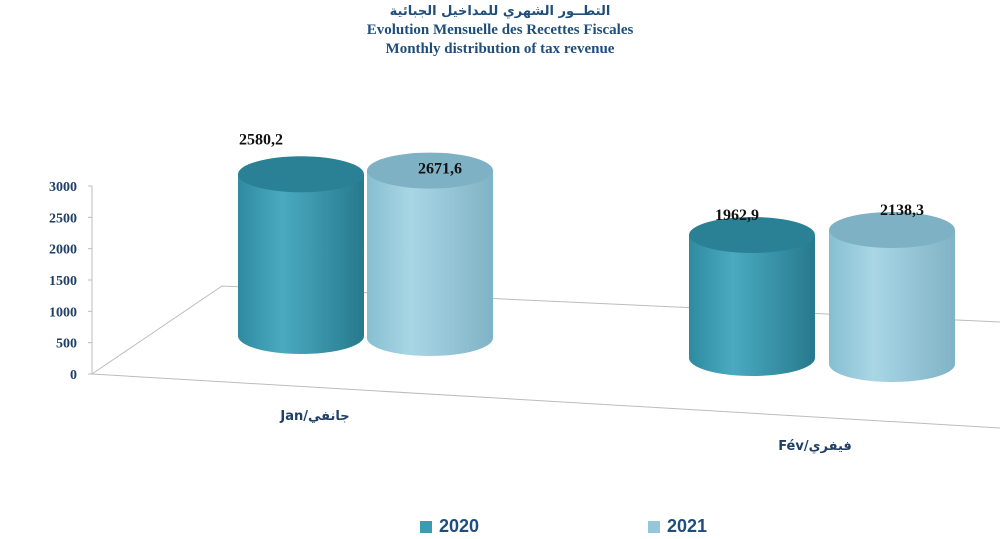  I want to click on data-label-2021-0: 2671,6, so click(440, 169).